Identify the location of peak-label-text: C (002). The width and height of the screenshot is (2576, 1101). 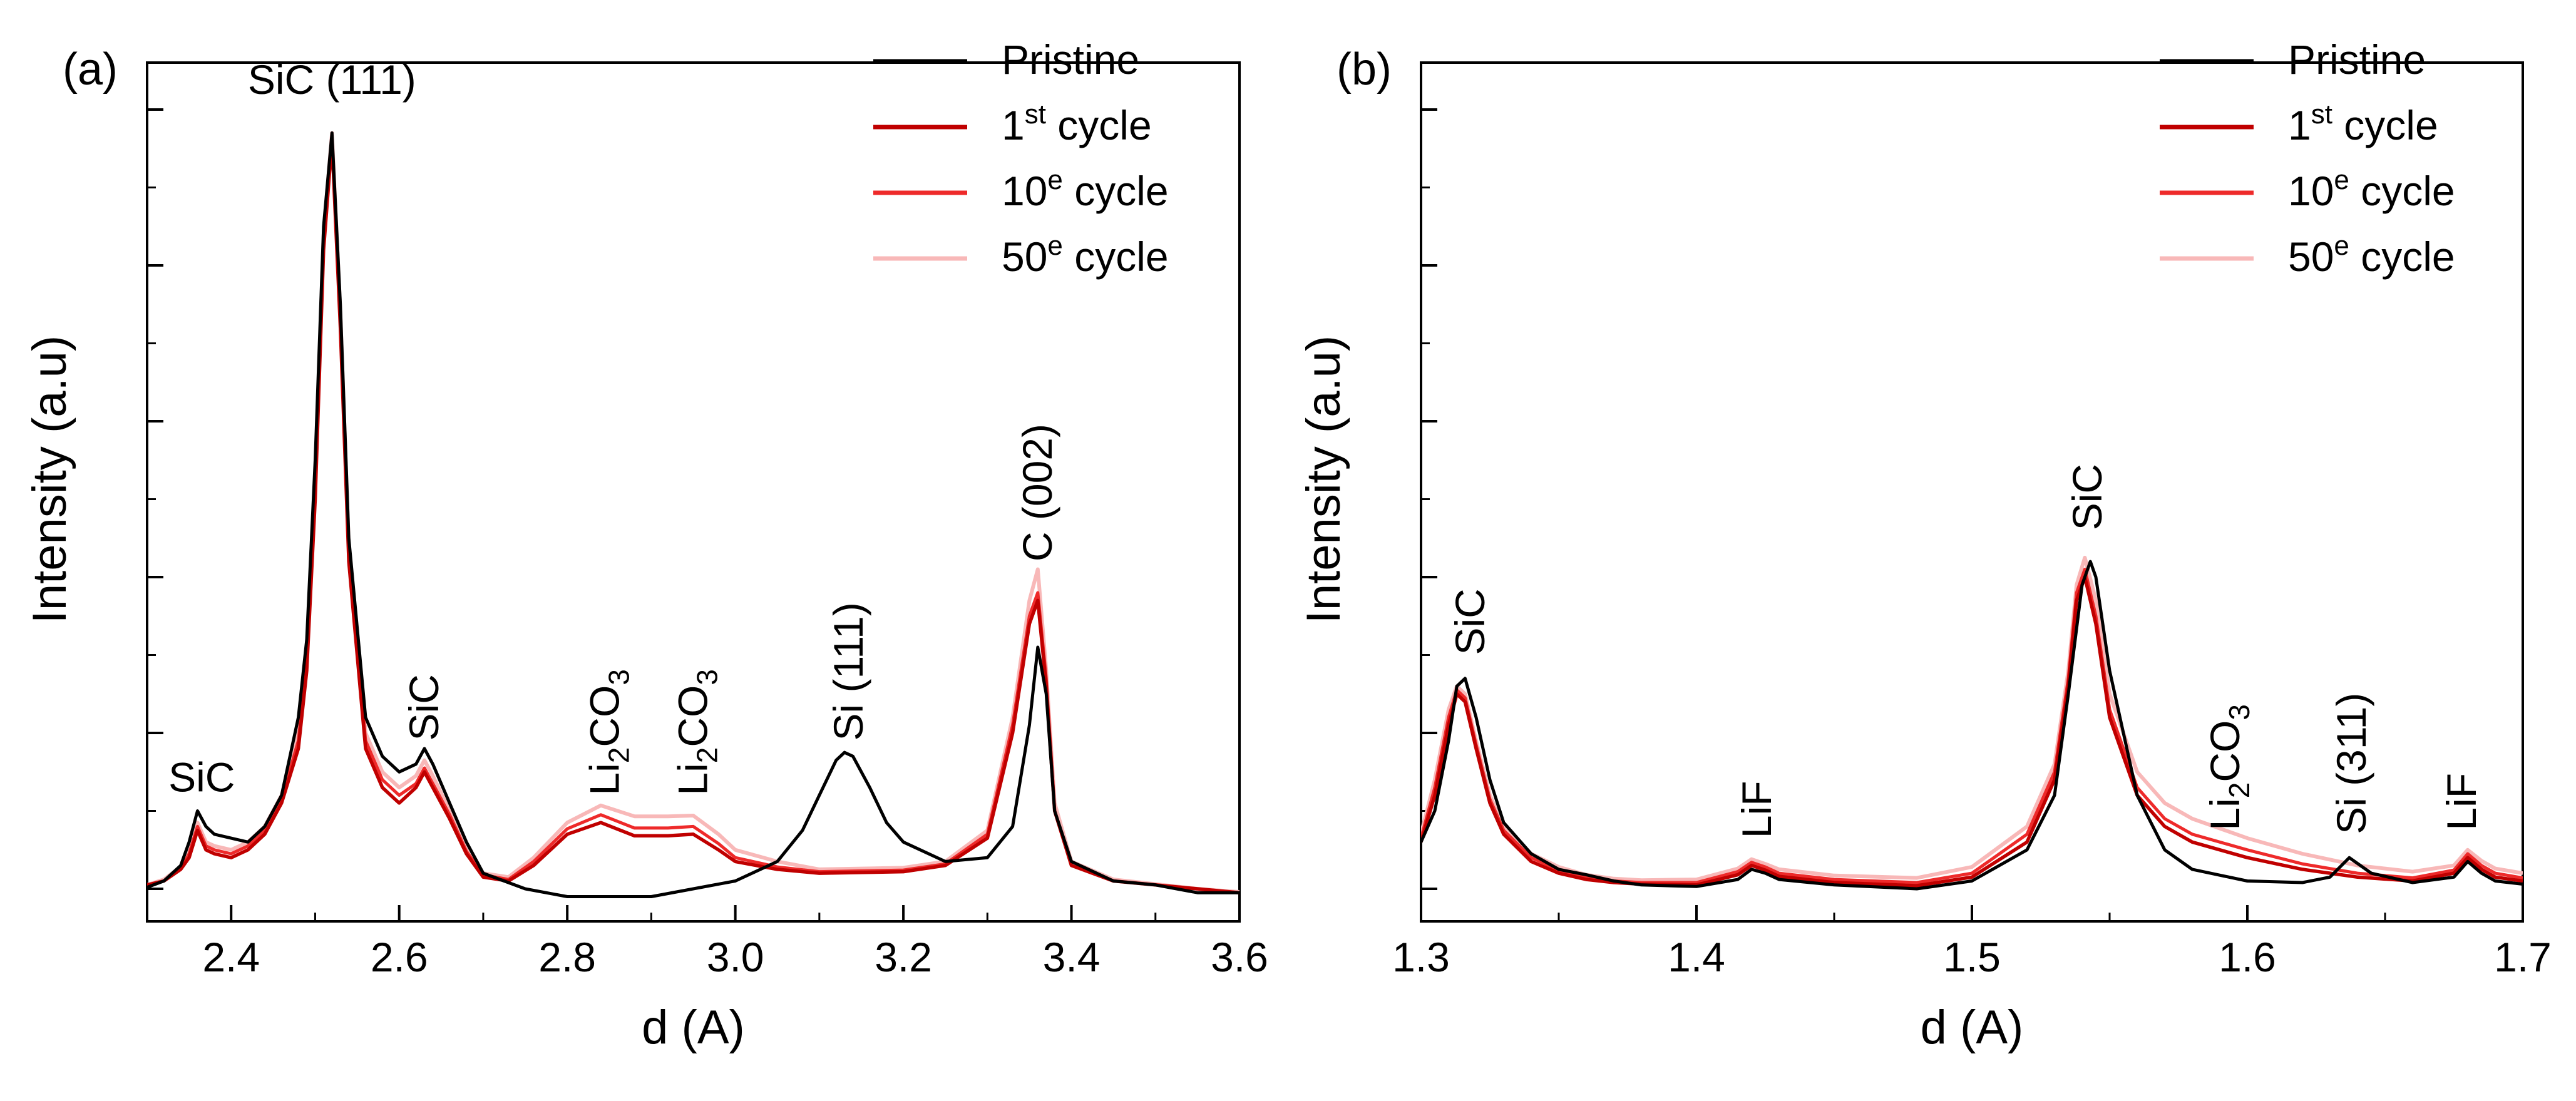
(1037, 492).